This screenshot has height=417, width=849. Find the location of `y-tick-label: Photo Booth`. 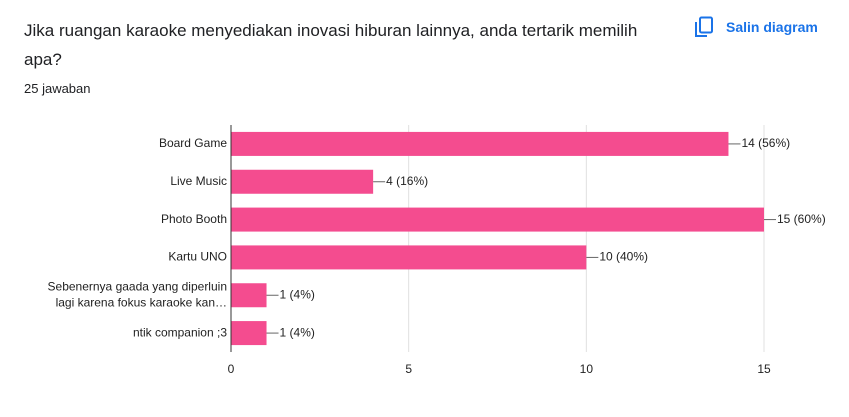

y-tick-label: Photo Booth is located at coordinates (194, 219).